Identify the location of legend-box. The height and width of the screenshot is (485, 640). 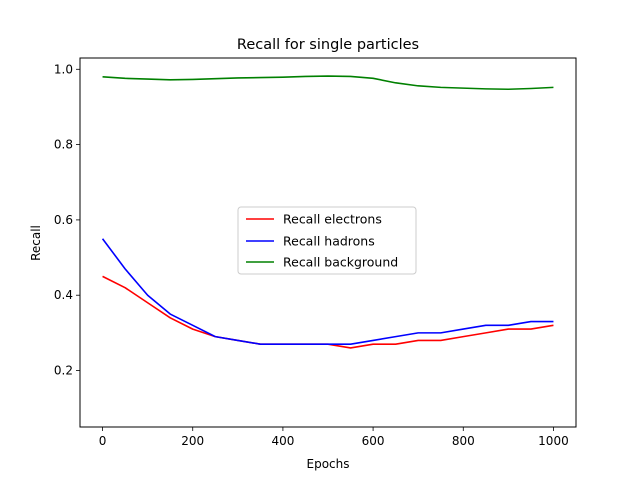
(327, 240).